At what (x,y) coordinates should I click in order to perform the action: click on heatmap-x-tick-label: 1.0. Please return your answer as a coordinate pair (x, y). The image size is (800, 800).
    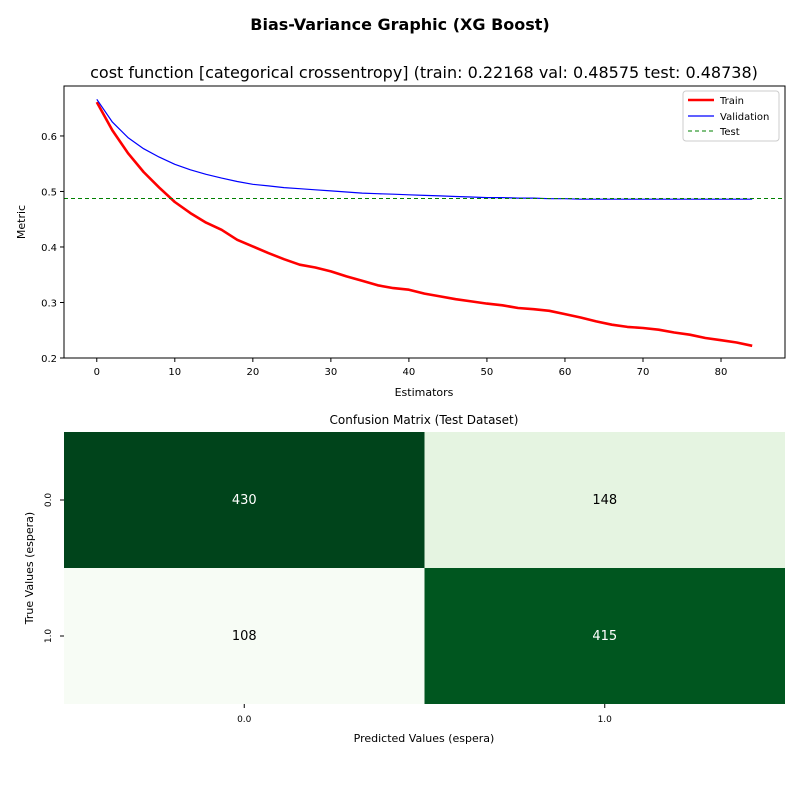
    Looking at the image, I should click on (605, 720).